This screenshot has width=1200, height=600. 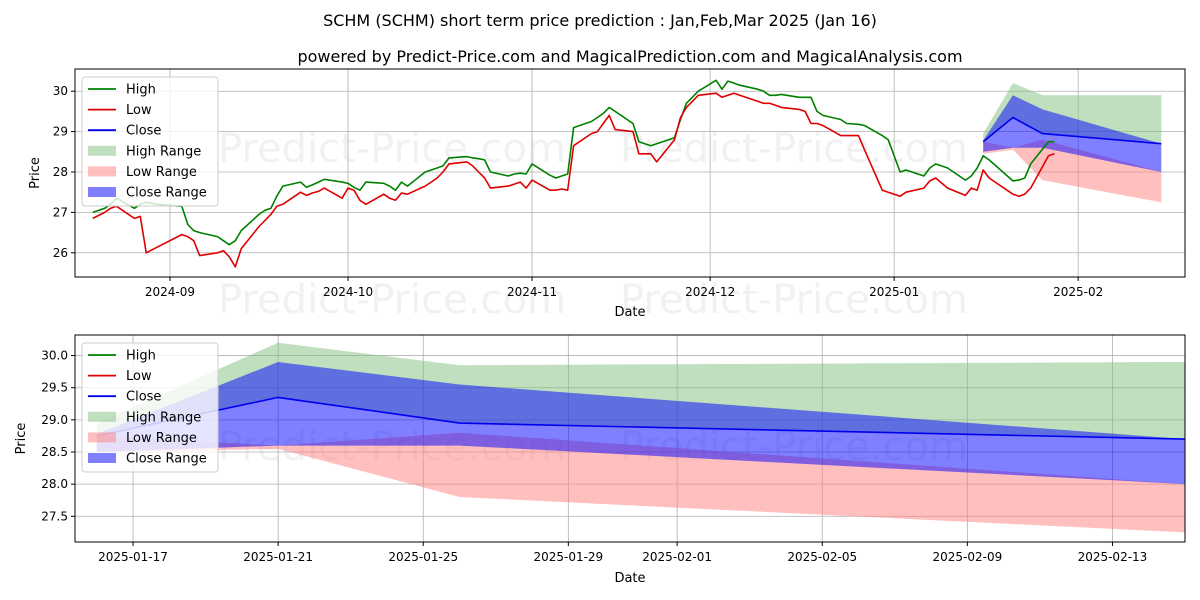 I want to click on x-tick-label: 2025-01-17, so click(x=133, y=557).